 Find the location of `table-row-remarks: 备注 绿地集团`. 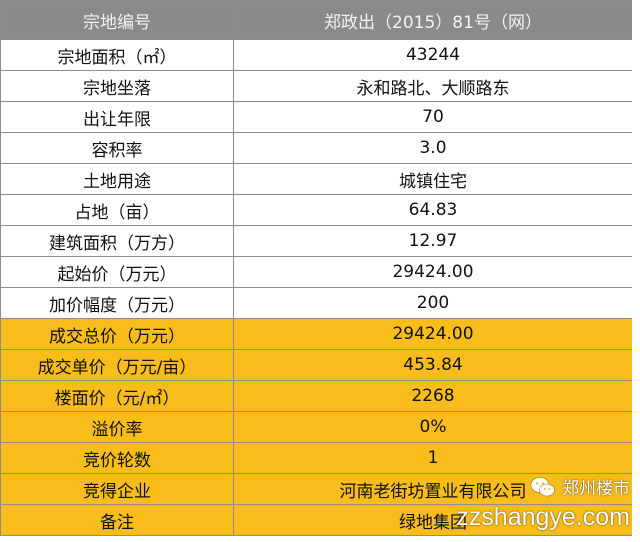

table-row-remarks: 备注 绿地集团 is located at coordinates (316, 520).